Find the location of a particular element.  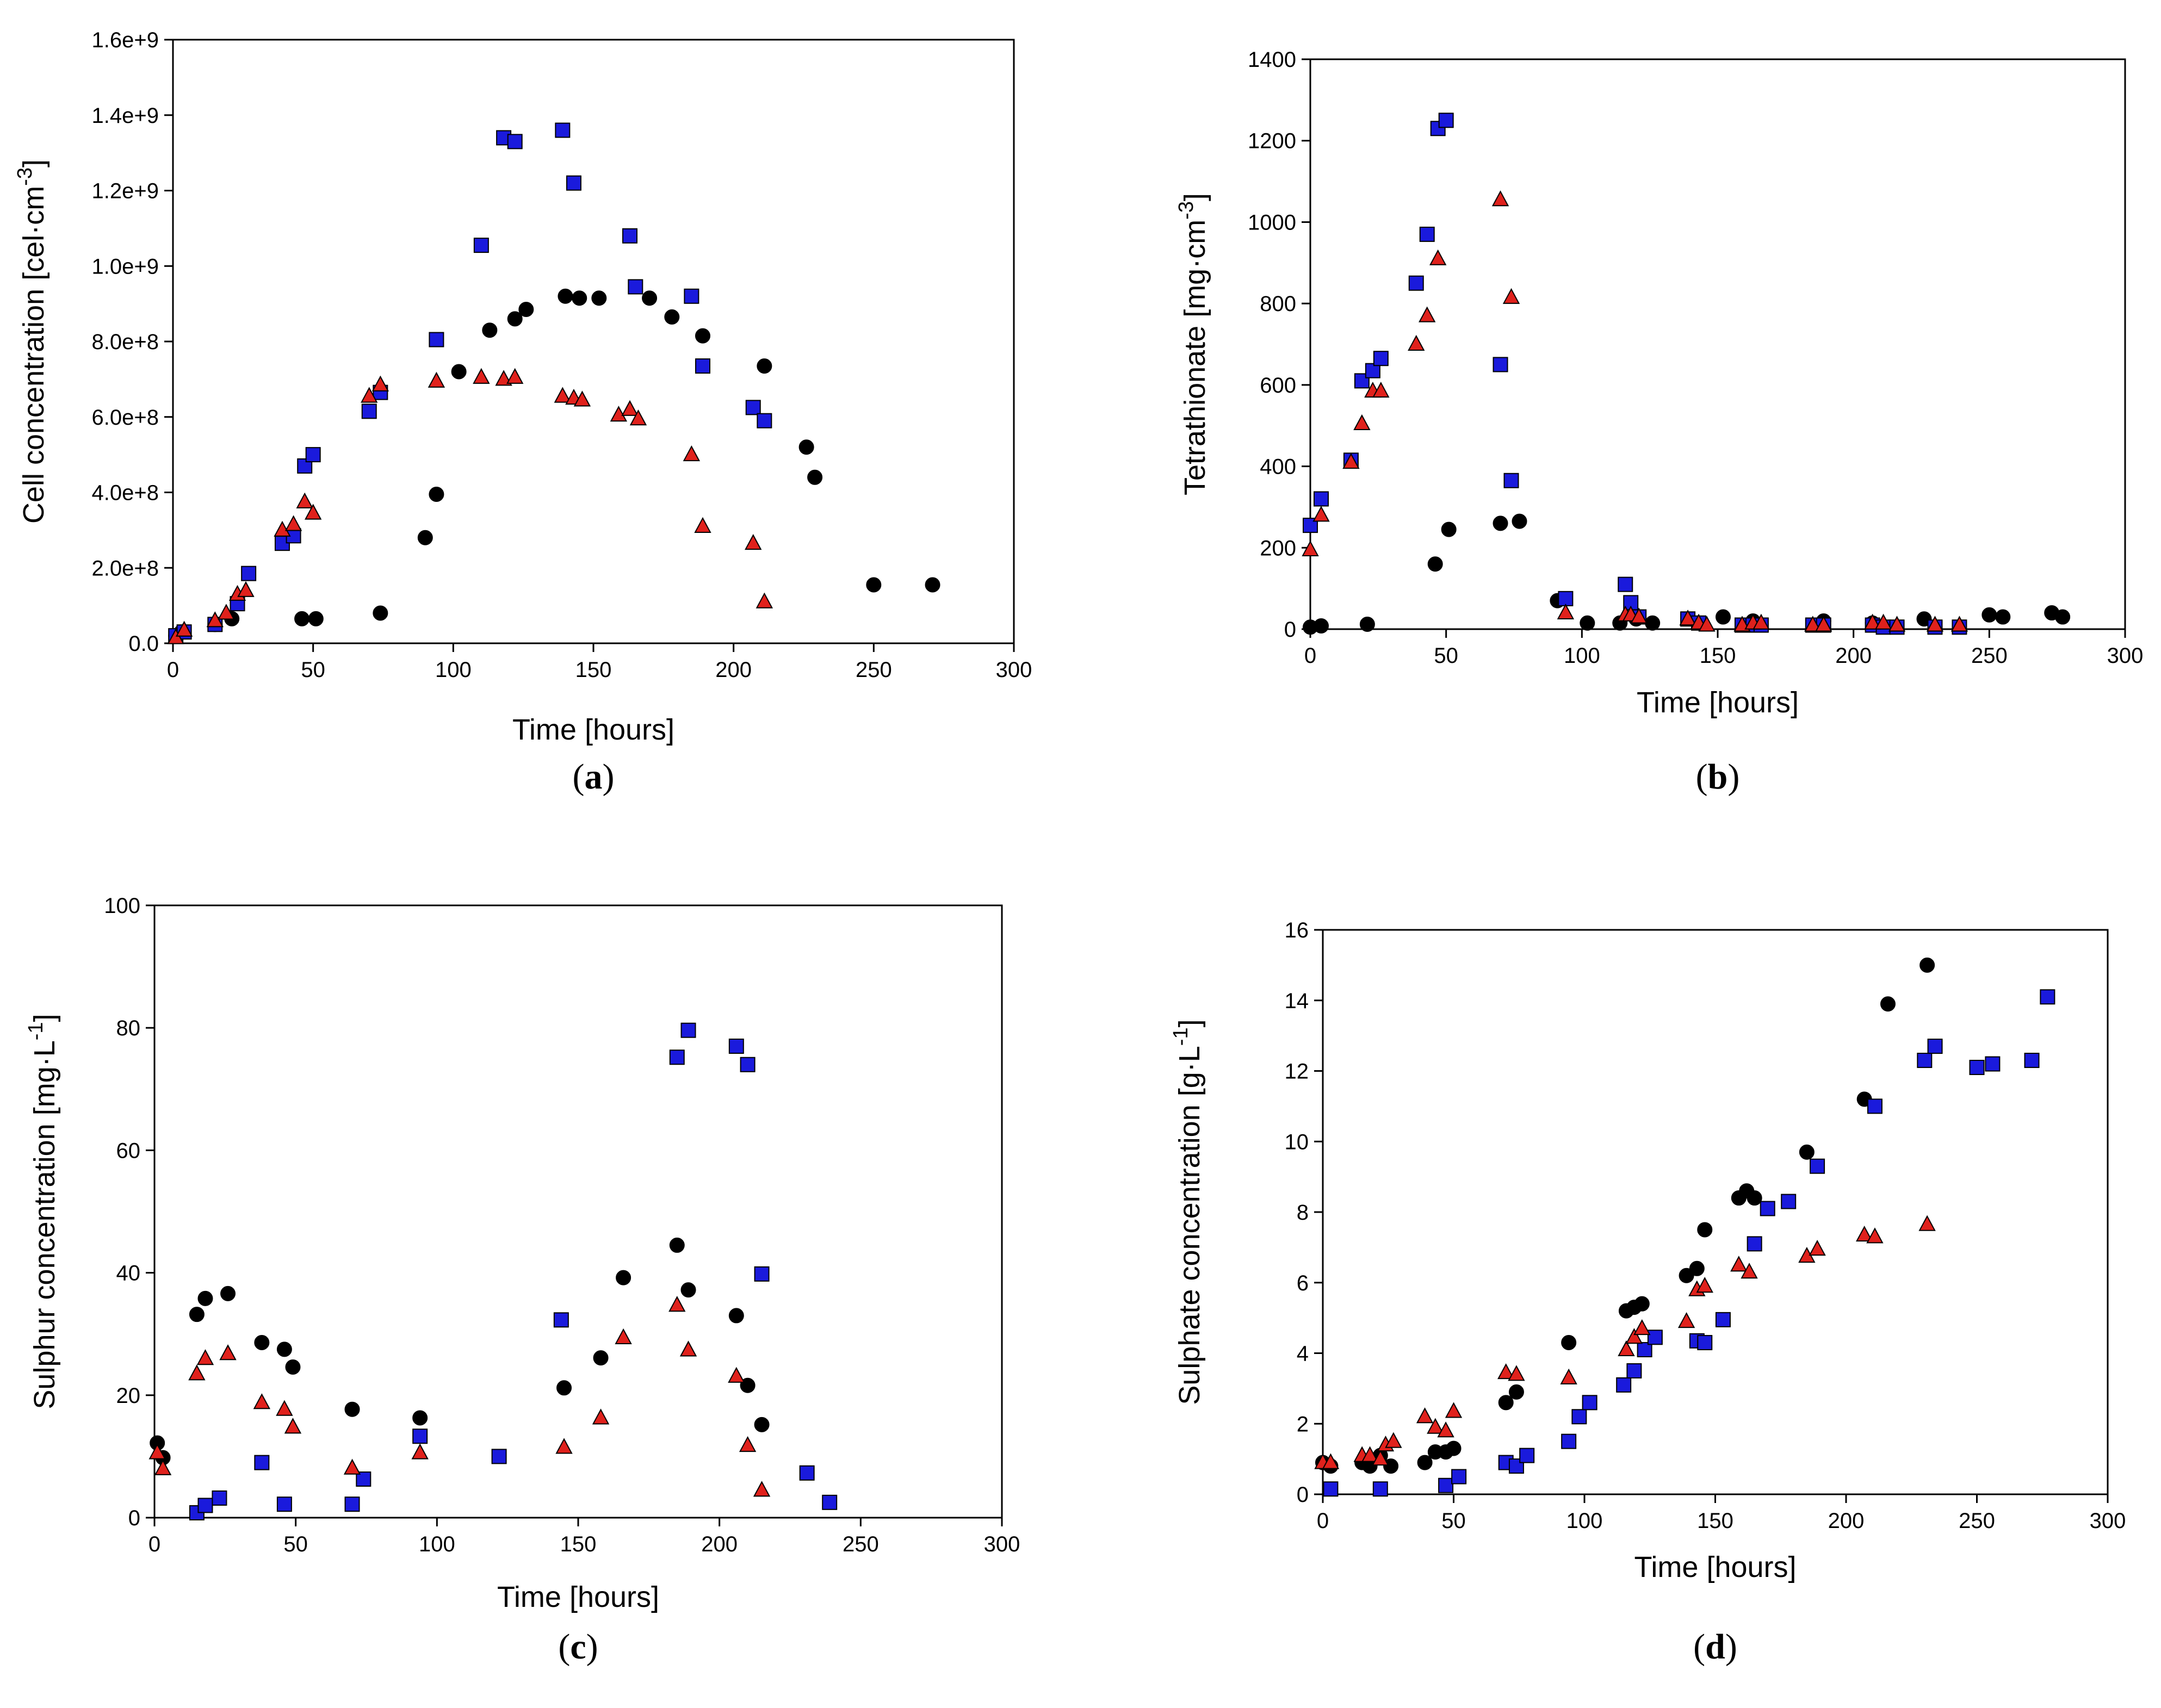

y-axis-label: Sulphur concentration [mg·L-1] is located at coordinates (43, 1211).